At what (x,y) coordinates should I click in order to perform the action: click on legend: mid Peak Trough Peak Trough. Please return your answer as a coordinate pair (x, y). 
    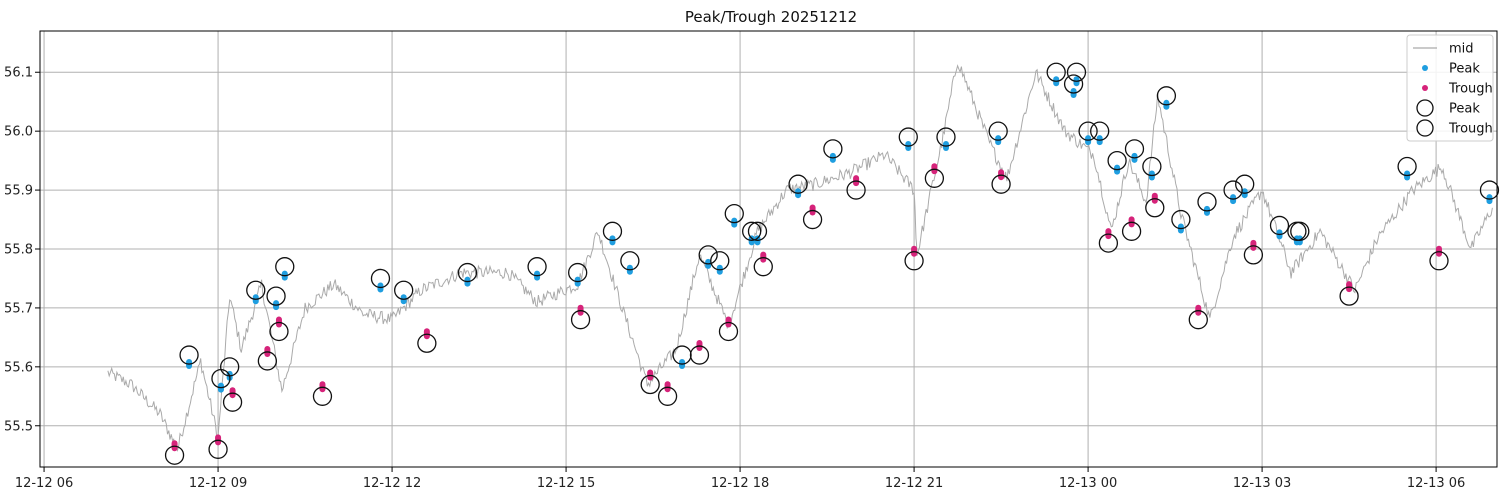
    Looking at the image, I should click on (1450, 88).